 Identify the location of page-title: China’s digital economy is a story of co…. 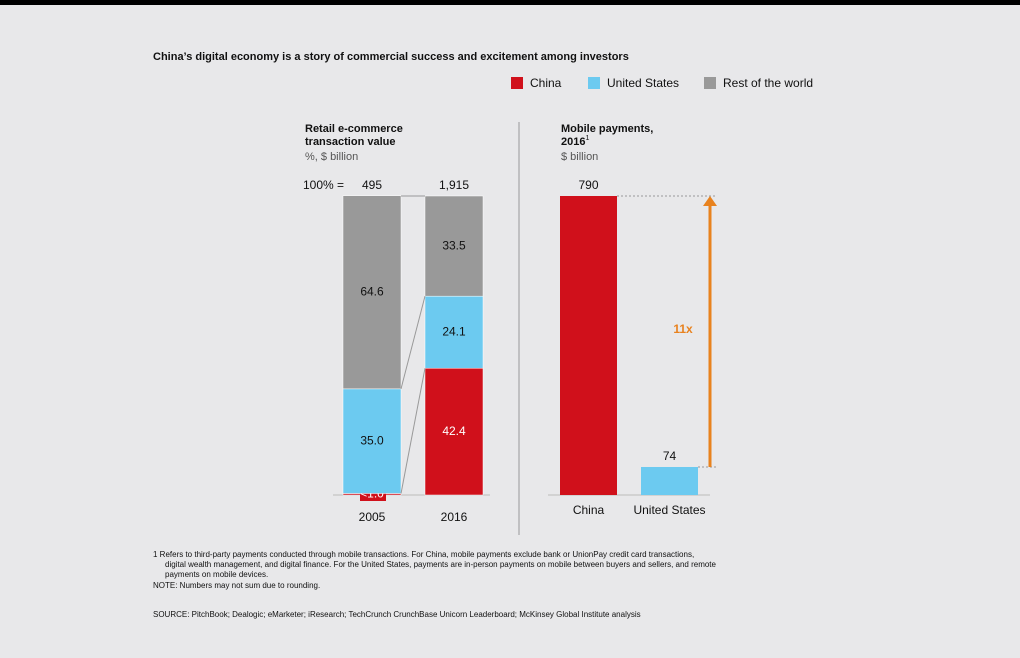
(391, 57).